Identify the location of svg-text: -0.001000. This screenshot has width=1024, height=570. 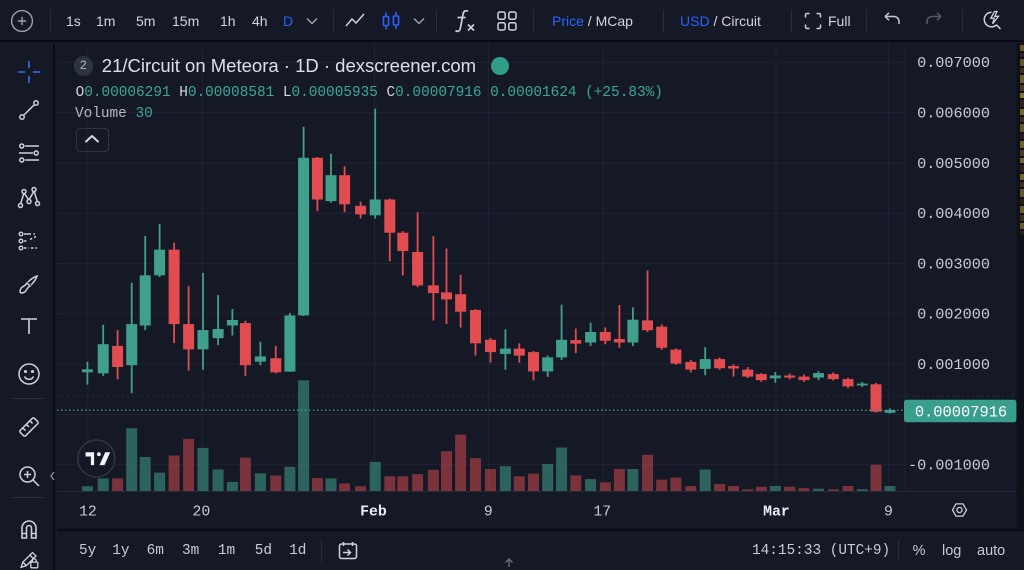
(949, 466).